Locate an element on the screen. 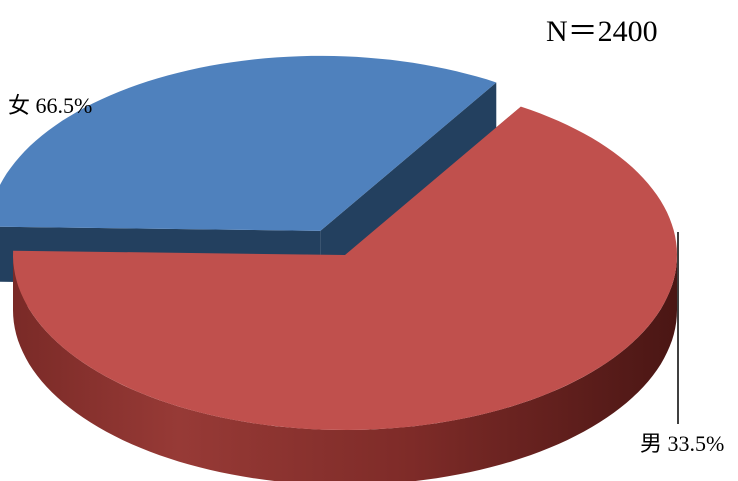 Image resolution: width=738 pixels, height=481 pixels. slice-label-female-name: 女 is located at coordinates (19, 105).